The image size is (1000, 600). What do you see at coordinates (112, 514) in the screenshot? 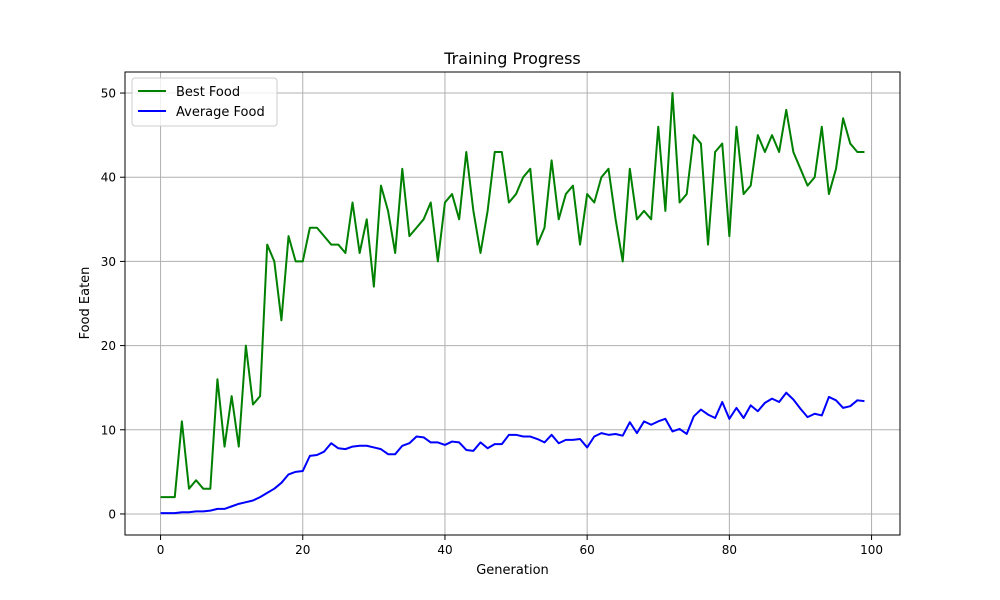
I see `y-tick-label: 0` at bounding box center [112, 514].